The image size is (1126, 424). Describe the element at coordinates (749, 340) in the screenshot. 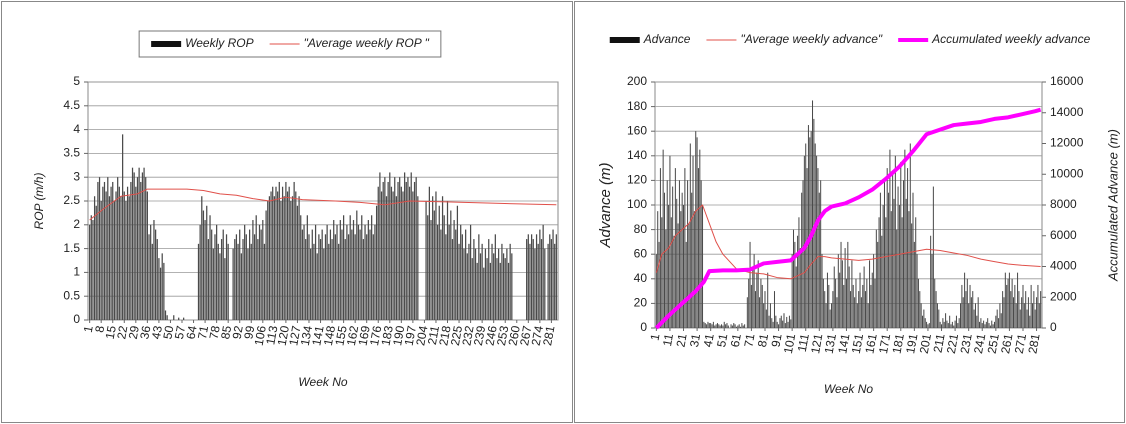

I see `x-tick-label: 71` at that location.